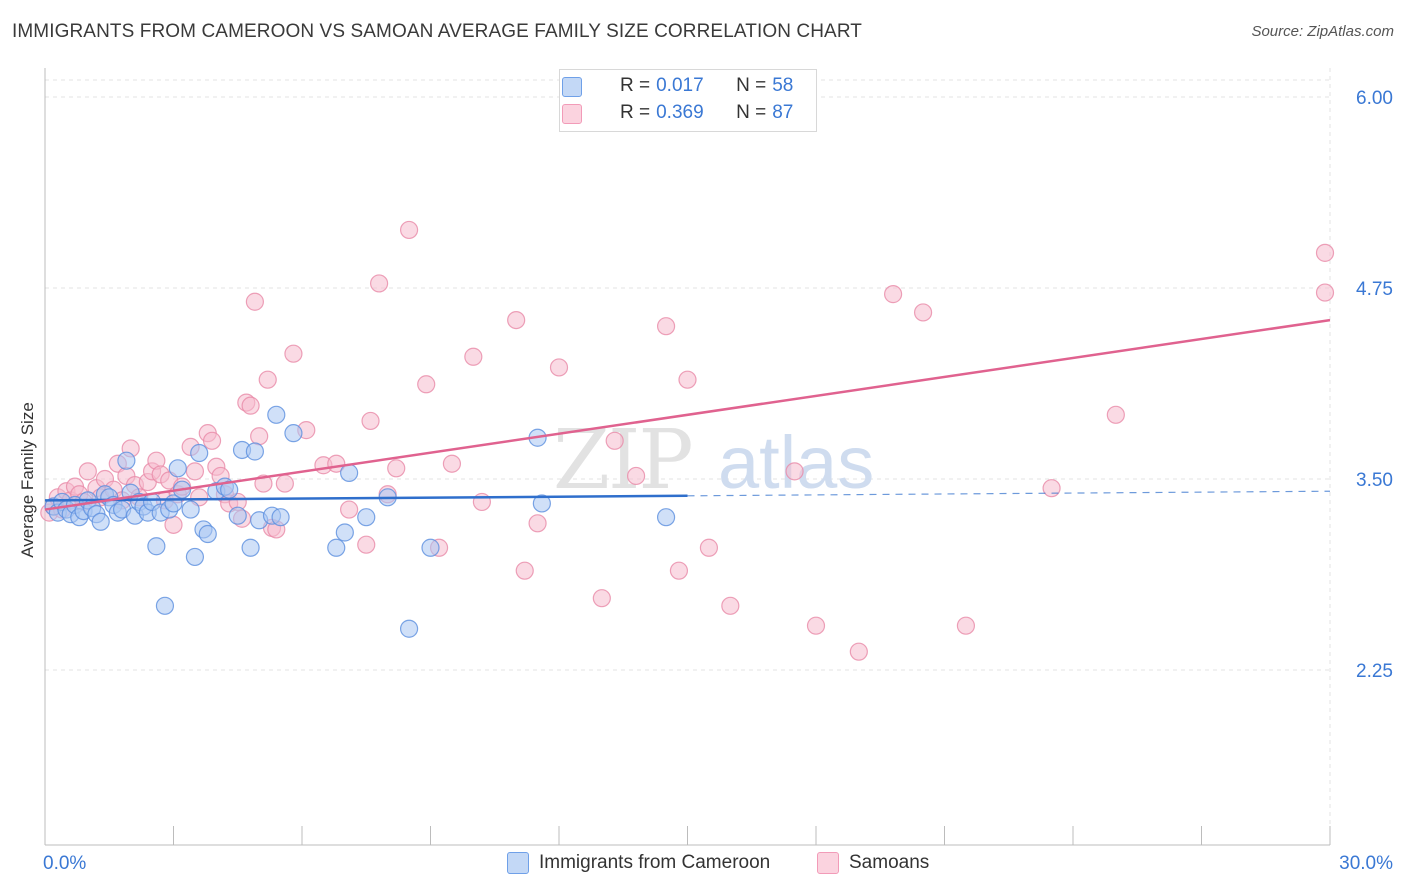 The image size is (1406, 892). Describe the element at coordinates (655, 862) in the screenshot. I see `legend-label-cameroon: Immigrants from Cameroon` at that location.